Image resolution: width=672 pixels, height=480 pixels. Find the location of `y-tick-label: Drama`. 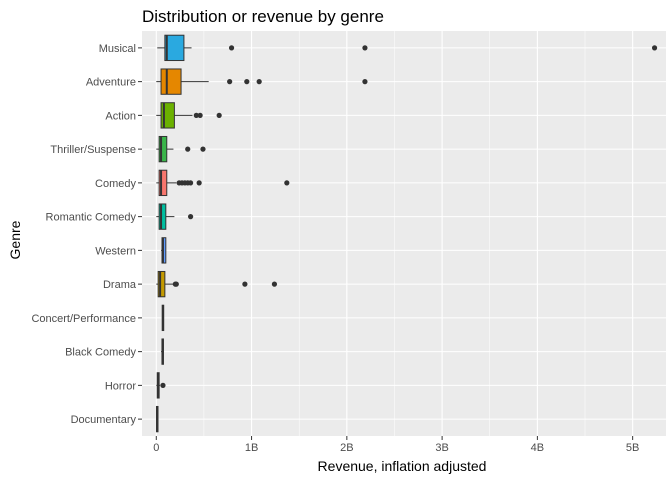

y-tick-label: Drama is located at coordinates (120, 285).